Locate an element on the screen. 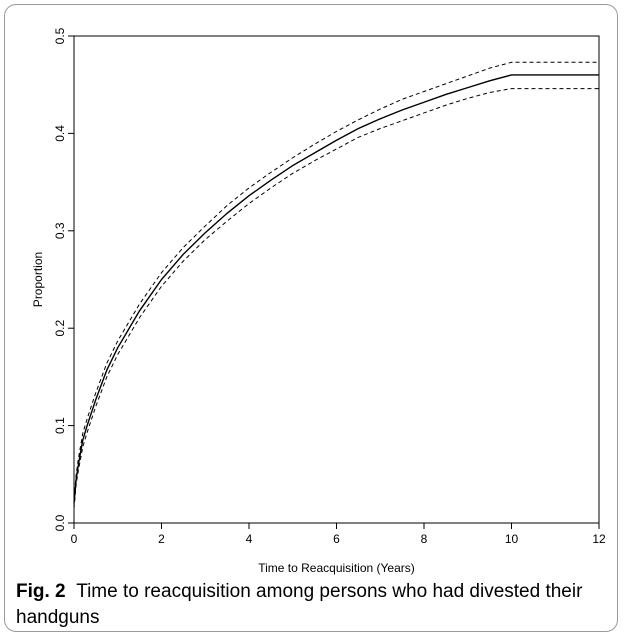 This screenshot has width=624, height=638. x-tick-label: 0 is located at coordinates (74, 539).